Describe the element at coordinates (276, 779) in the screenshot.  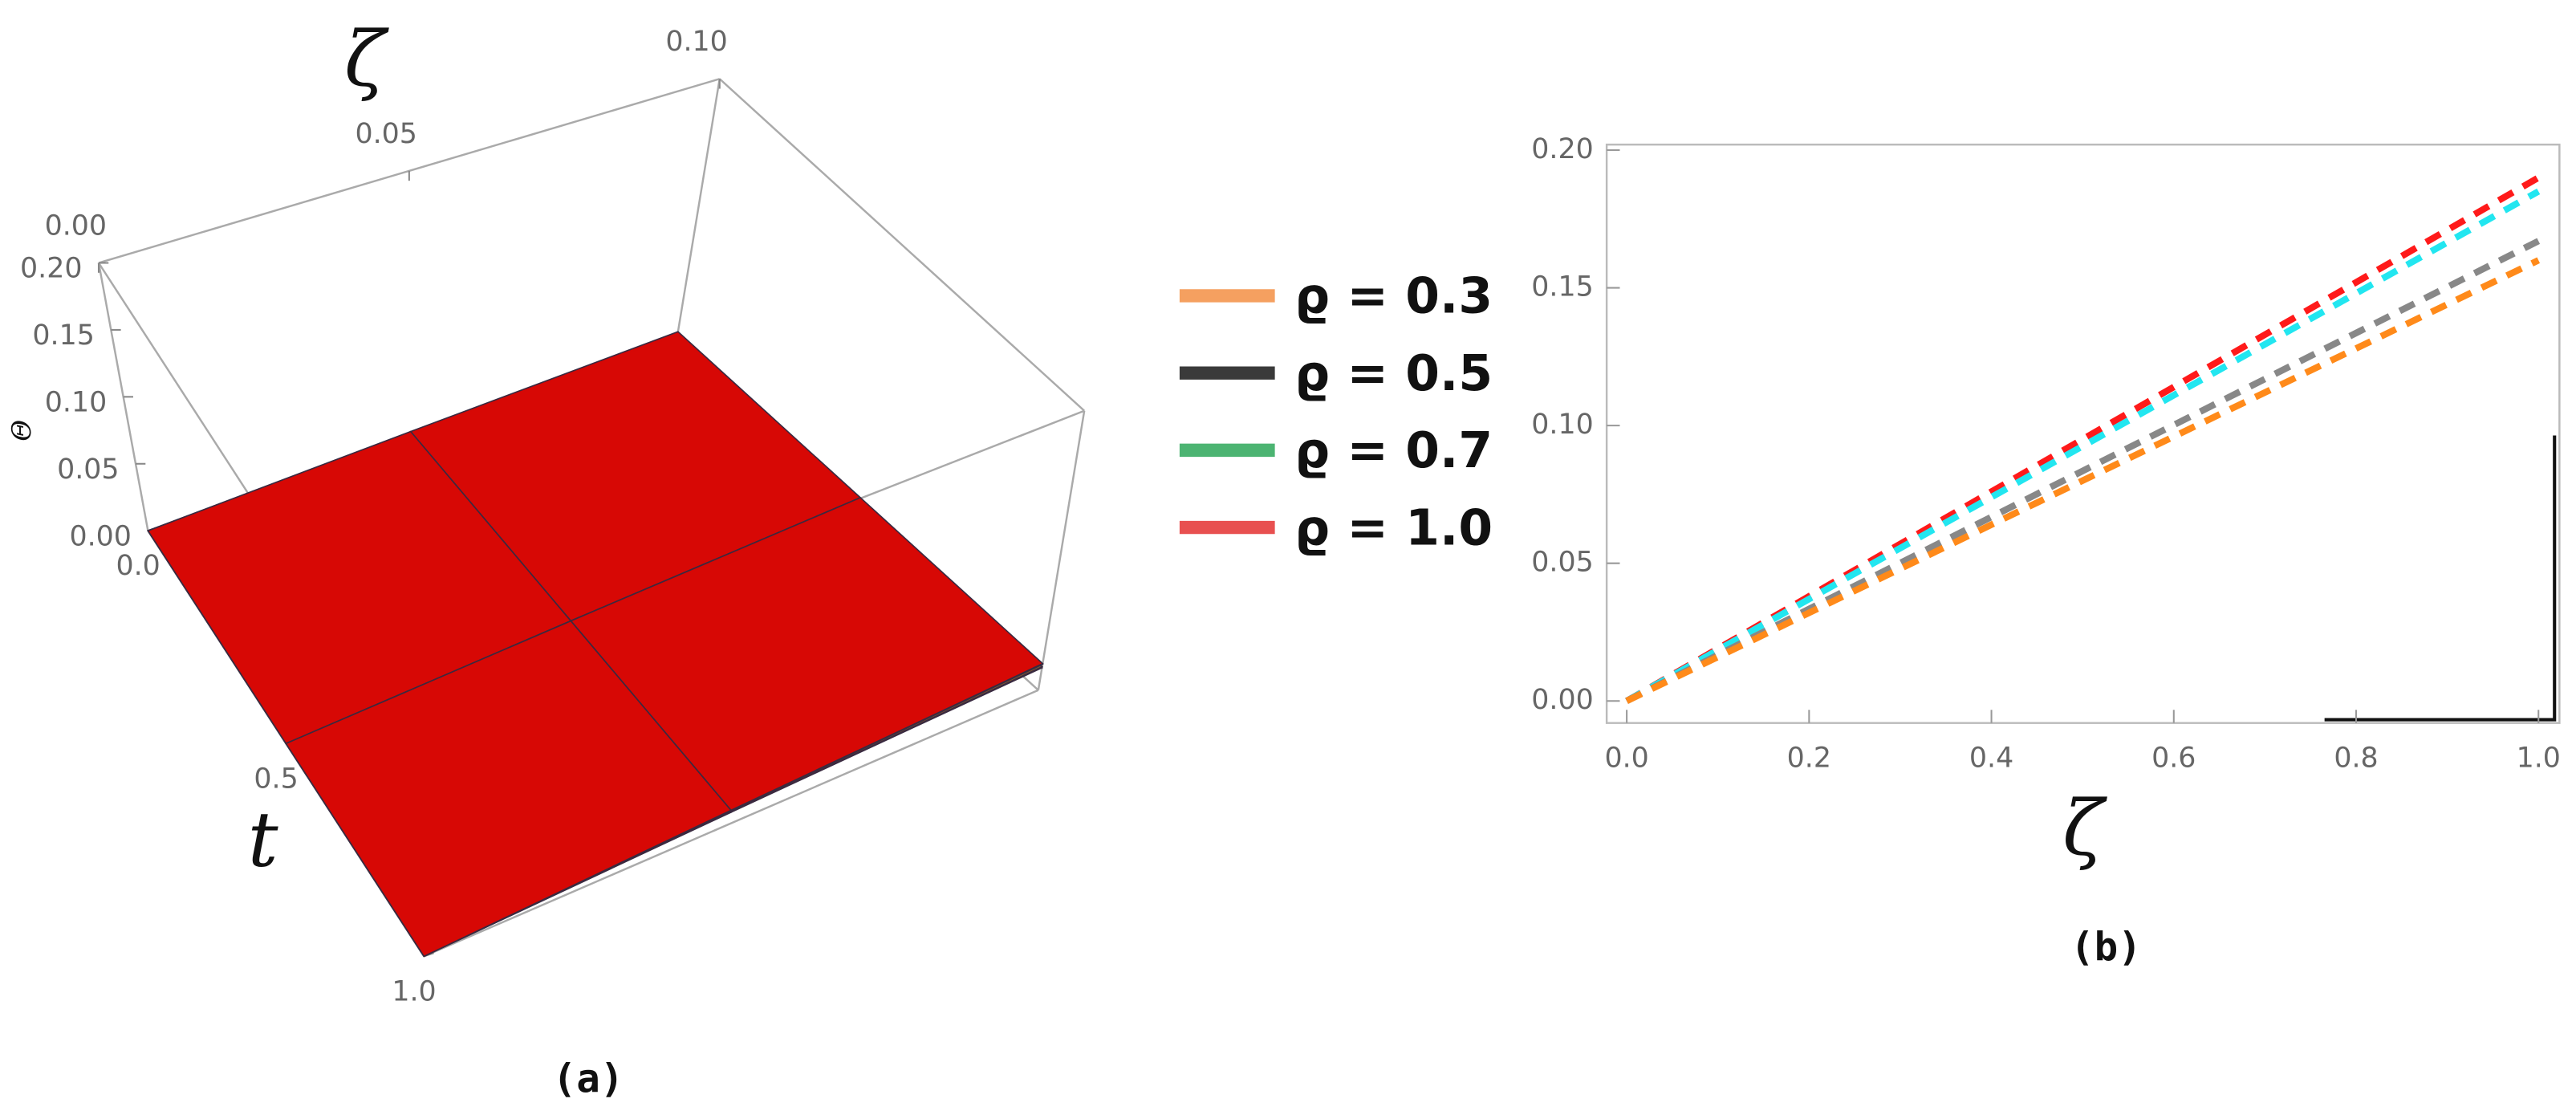
I see `y-tick-label: 0.5` at that location.